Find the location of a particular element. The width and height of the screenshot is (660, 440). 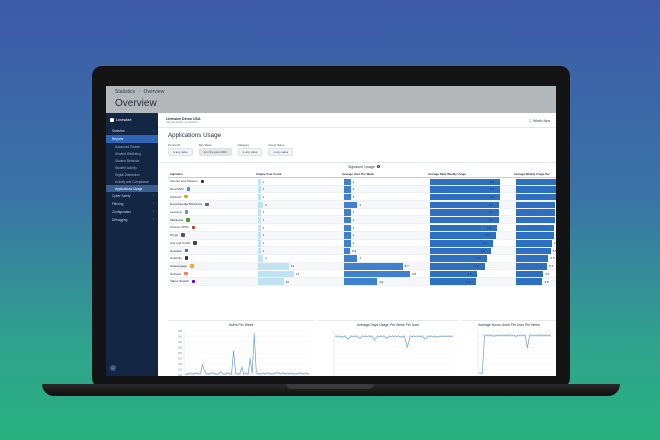

sidebar-item-student-wellbeing: Student Wellbeing is located at coordinates (132, 153).